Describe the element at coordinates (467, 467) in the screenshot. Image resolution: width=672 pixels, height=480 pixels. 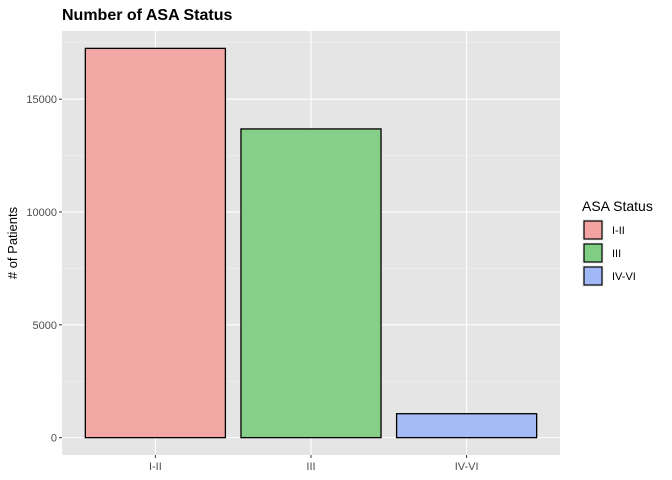
I see `x-tick-label: IV-VI` at that location.